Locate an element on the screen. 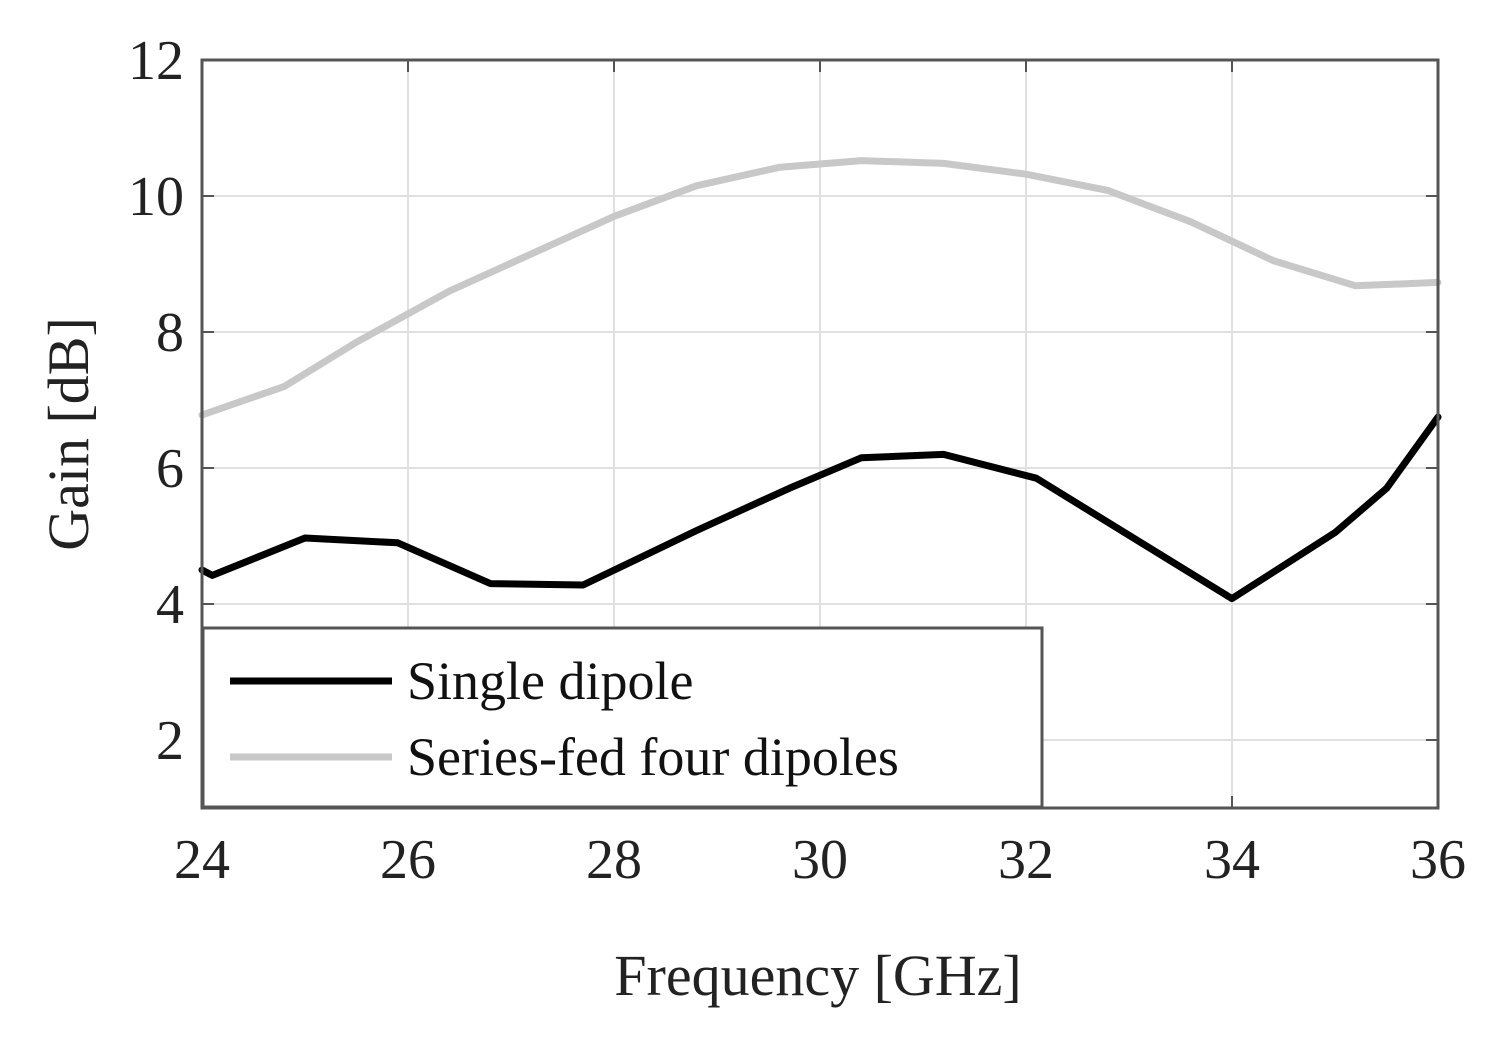 The image size is (1499, 1044). legend: Single dipole Series-fed four dipoles is located at coordinates (622, 717).